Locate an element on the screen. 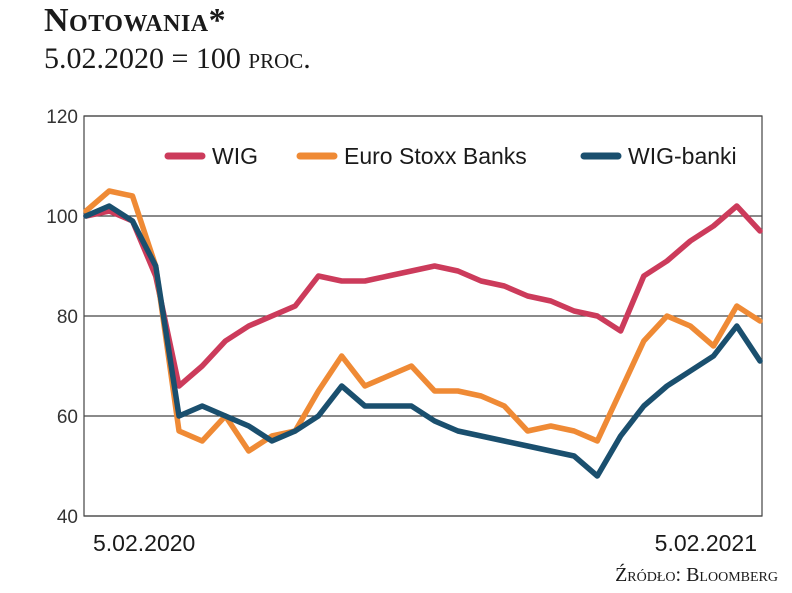  x-axis-ticks: 5.02.2020 5.02.2021 is located at coordinates (425, 543).